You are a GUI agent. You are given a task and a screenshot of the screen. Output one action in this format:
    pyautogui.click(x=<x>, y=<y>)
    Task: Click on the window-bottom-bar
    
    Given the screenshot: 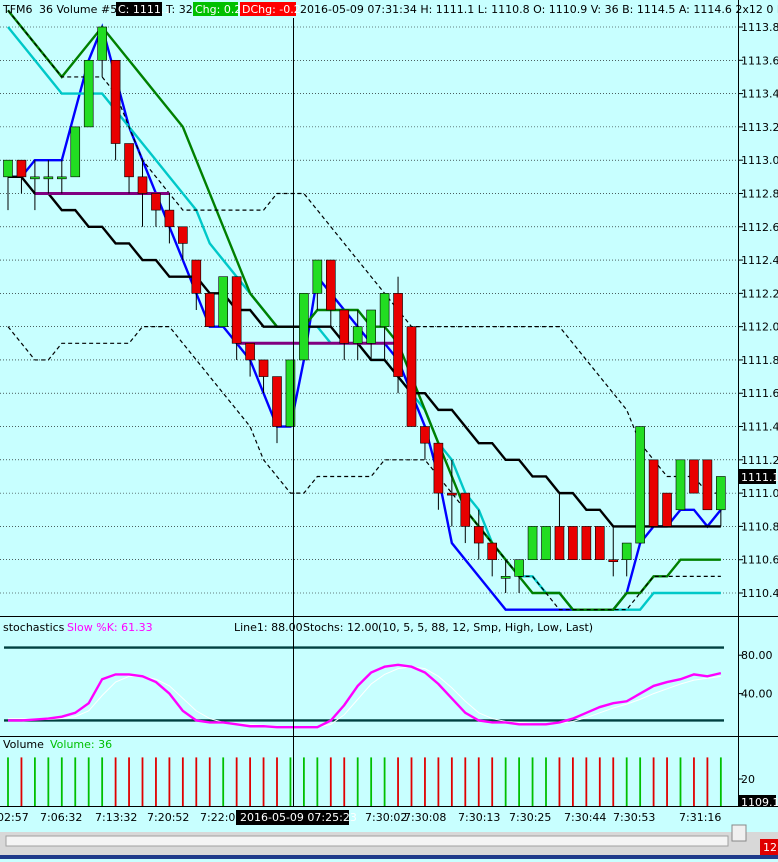 What is the action you would take?
    pyautogui.click(x=389, y=857)
    